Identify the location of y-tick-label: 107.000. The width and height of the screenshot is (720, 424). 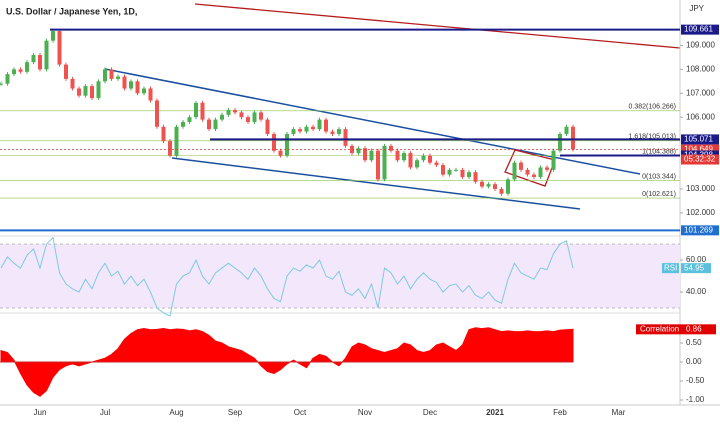
(700, 92).